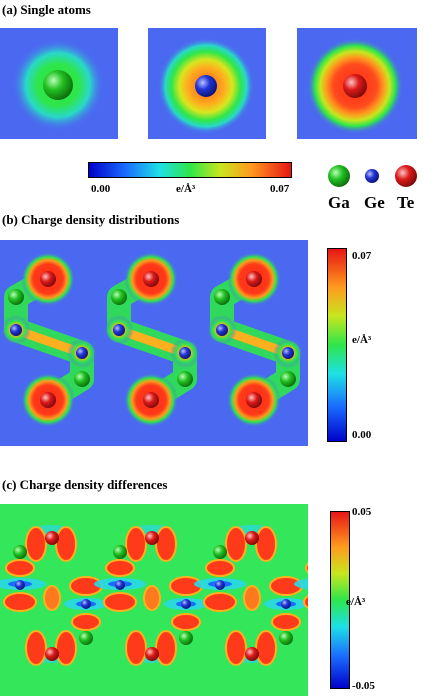 This screenshot has width=425, height=696. What do you see at coordinates (357, 83) in the screenshot?
I see `single-atom-te-map` at bounding box center [357, 83].